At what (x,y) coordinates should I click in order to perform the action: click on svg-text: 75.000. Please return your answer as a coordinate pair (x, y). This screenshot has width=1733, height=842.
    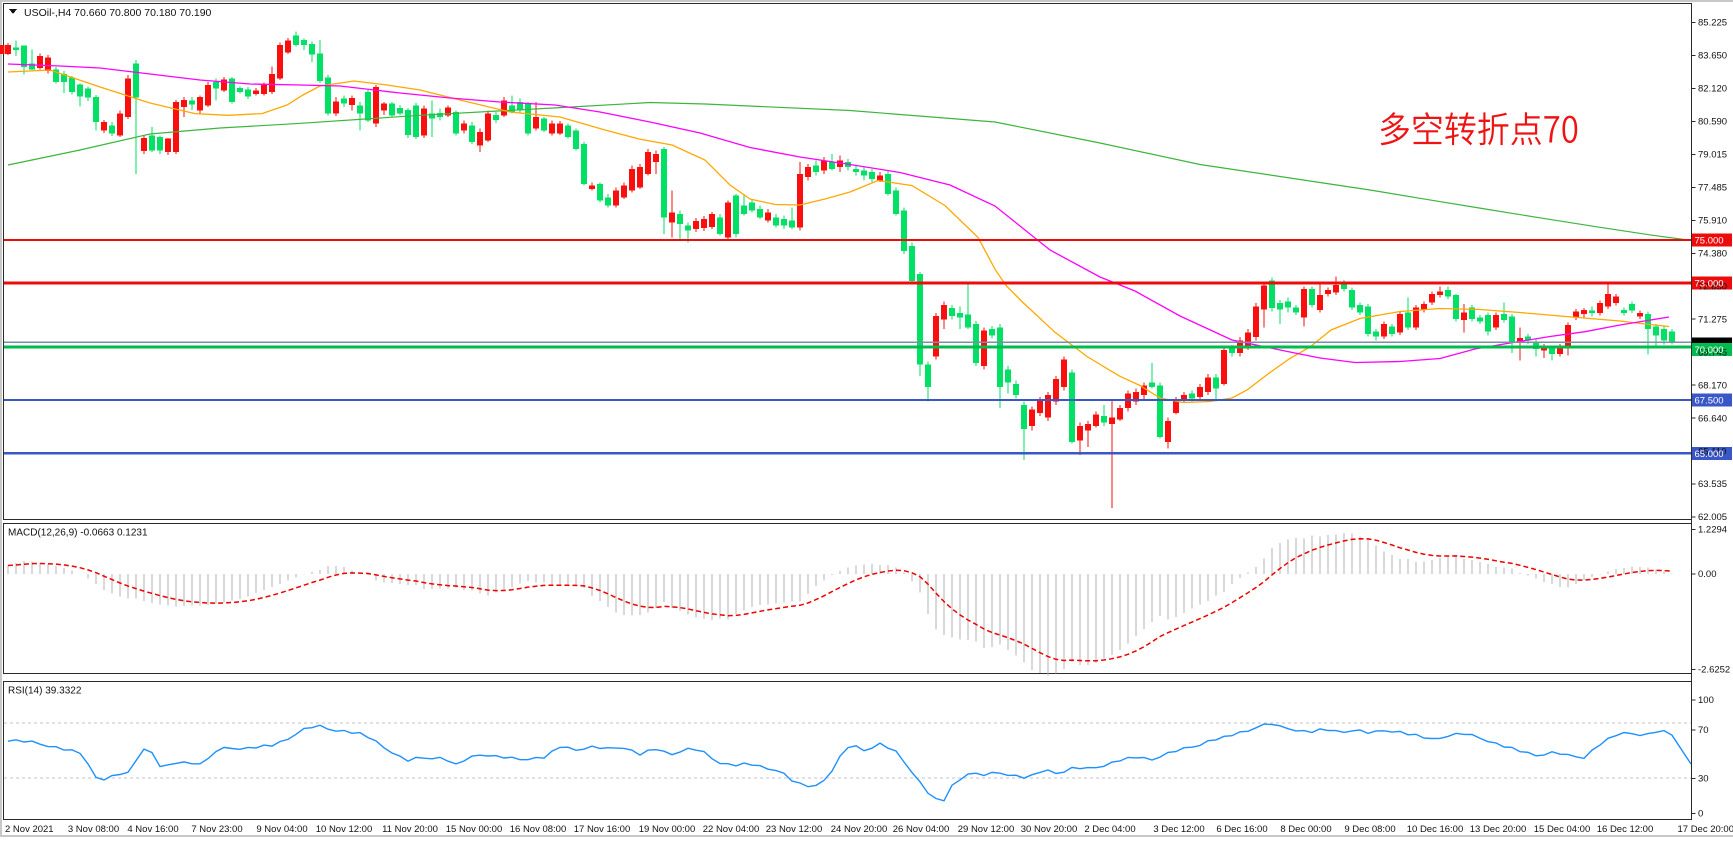
    Looking at the image, I should click on (1709, 241).